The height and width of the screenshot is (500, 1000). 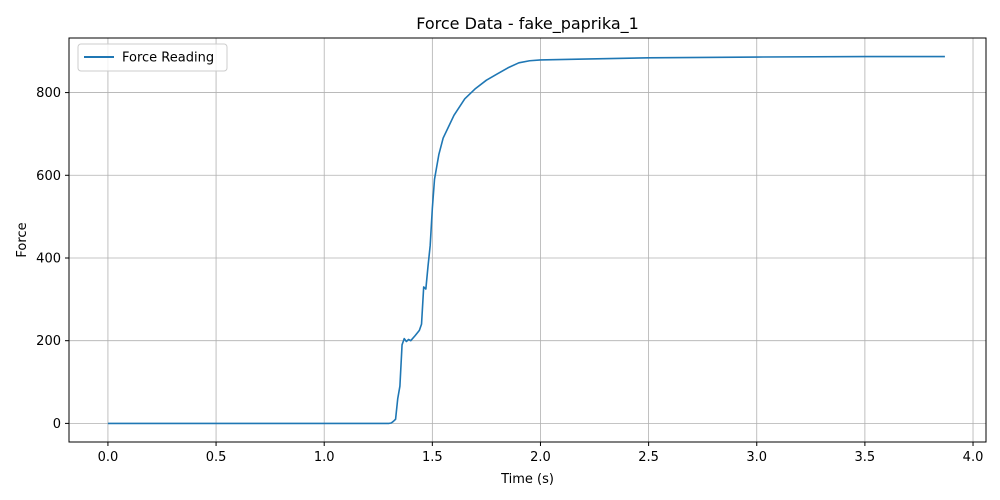 What do you see at coordinates (57, 424) in the screenshot?
I see `y-tick-label: 0` at bounding box center [57, 424].